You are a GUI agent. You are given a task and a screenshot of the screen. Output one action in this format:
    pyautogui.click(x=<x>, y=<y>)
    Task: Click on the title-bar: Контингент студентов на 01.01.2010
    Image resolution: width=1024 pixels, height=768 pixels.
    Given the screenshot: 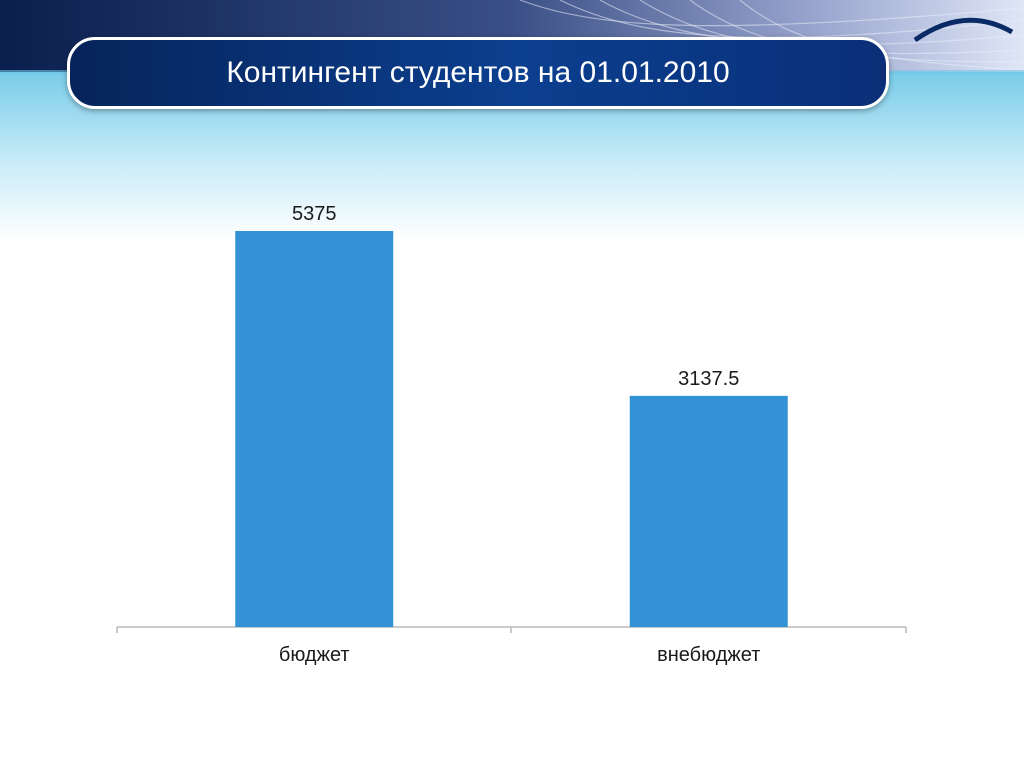 What is the action you would take?
    pyautogui.click(x=478, y=73)
    